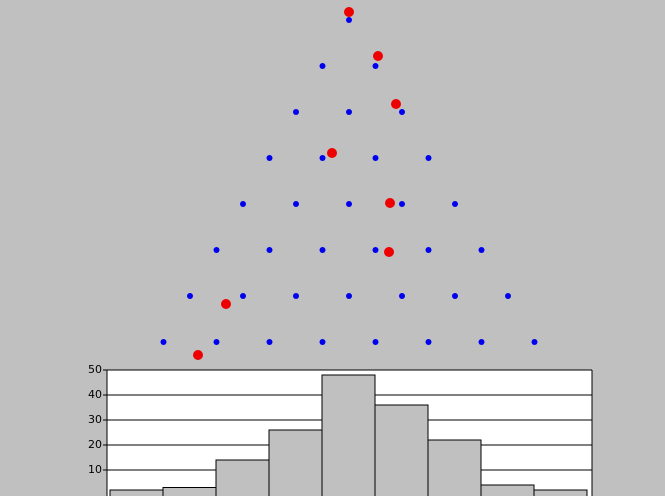 This screenshot has width=665, height=496. What do you see at coordinates (95, 369) in the screenshot?
I see `y-tick-label: 50` at bounding box center [95, 369].